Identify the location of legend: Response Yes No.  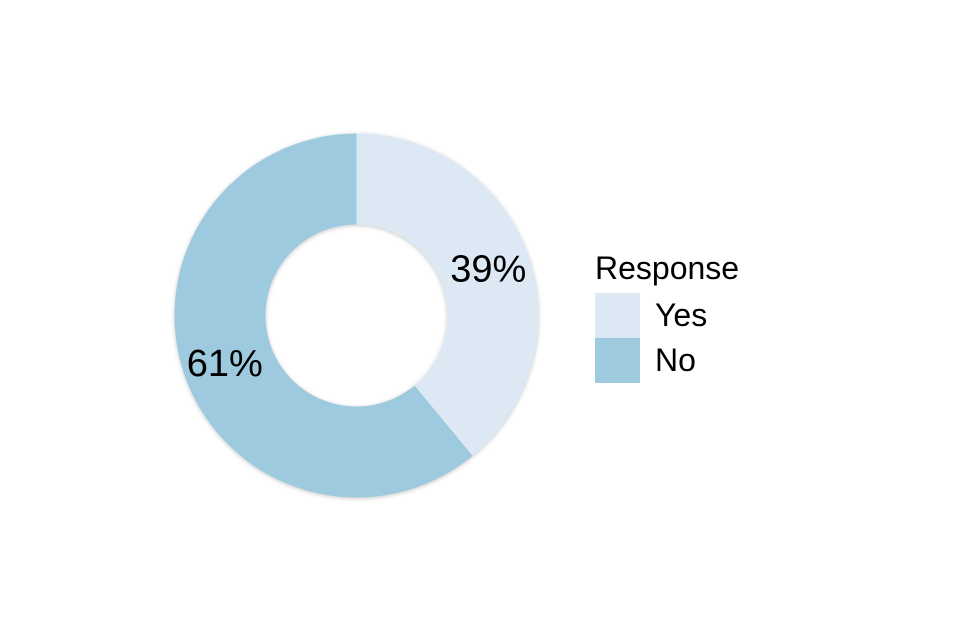
(667, 316).